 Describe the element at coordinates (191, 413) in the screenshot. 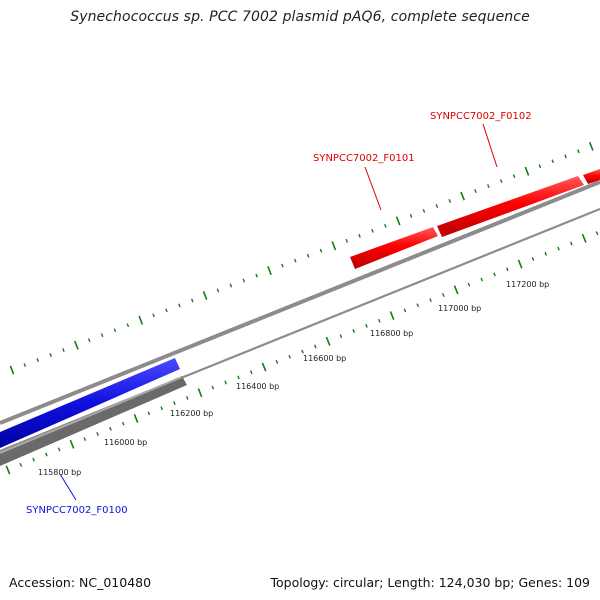

I see `ruler-label-116200: 116200 bp` at that location.